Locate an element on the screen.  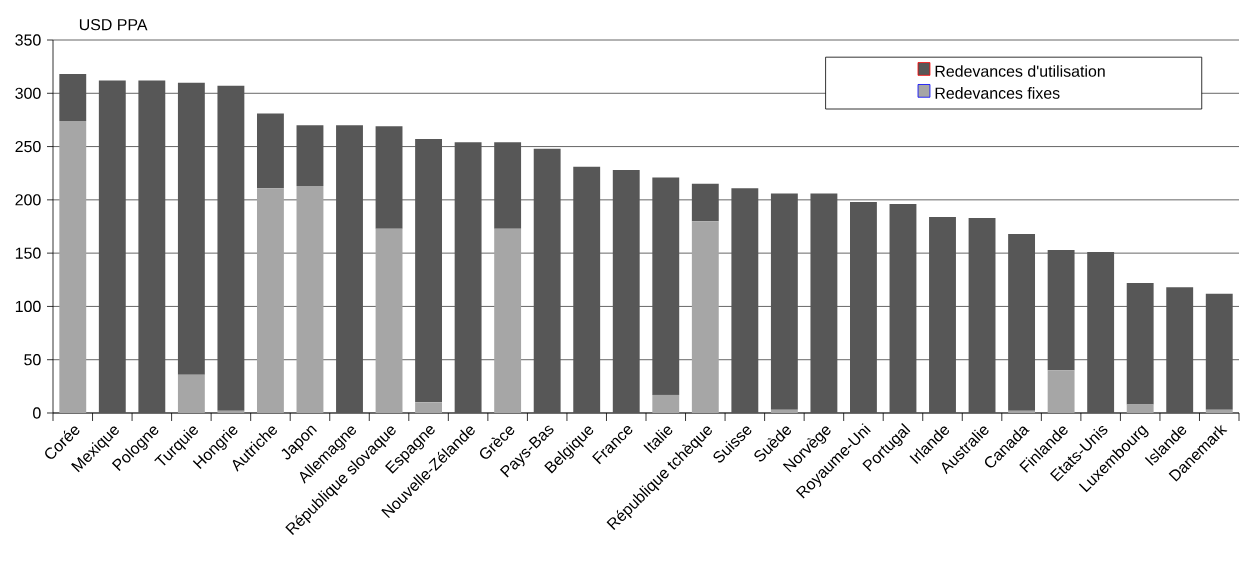
y-tick-label: 50 is located at coordinates (32, 360).